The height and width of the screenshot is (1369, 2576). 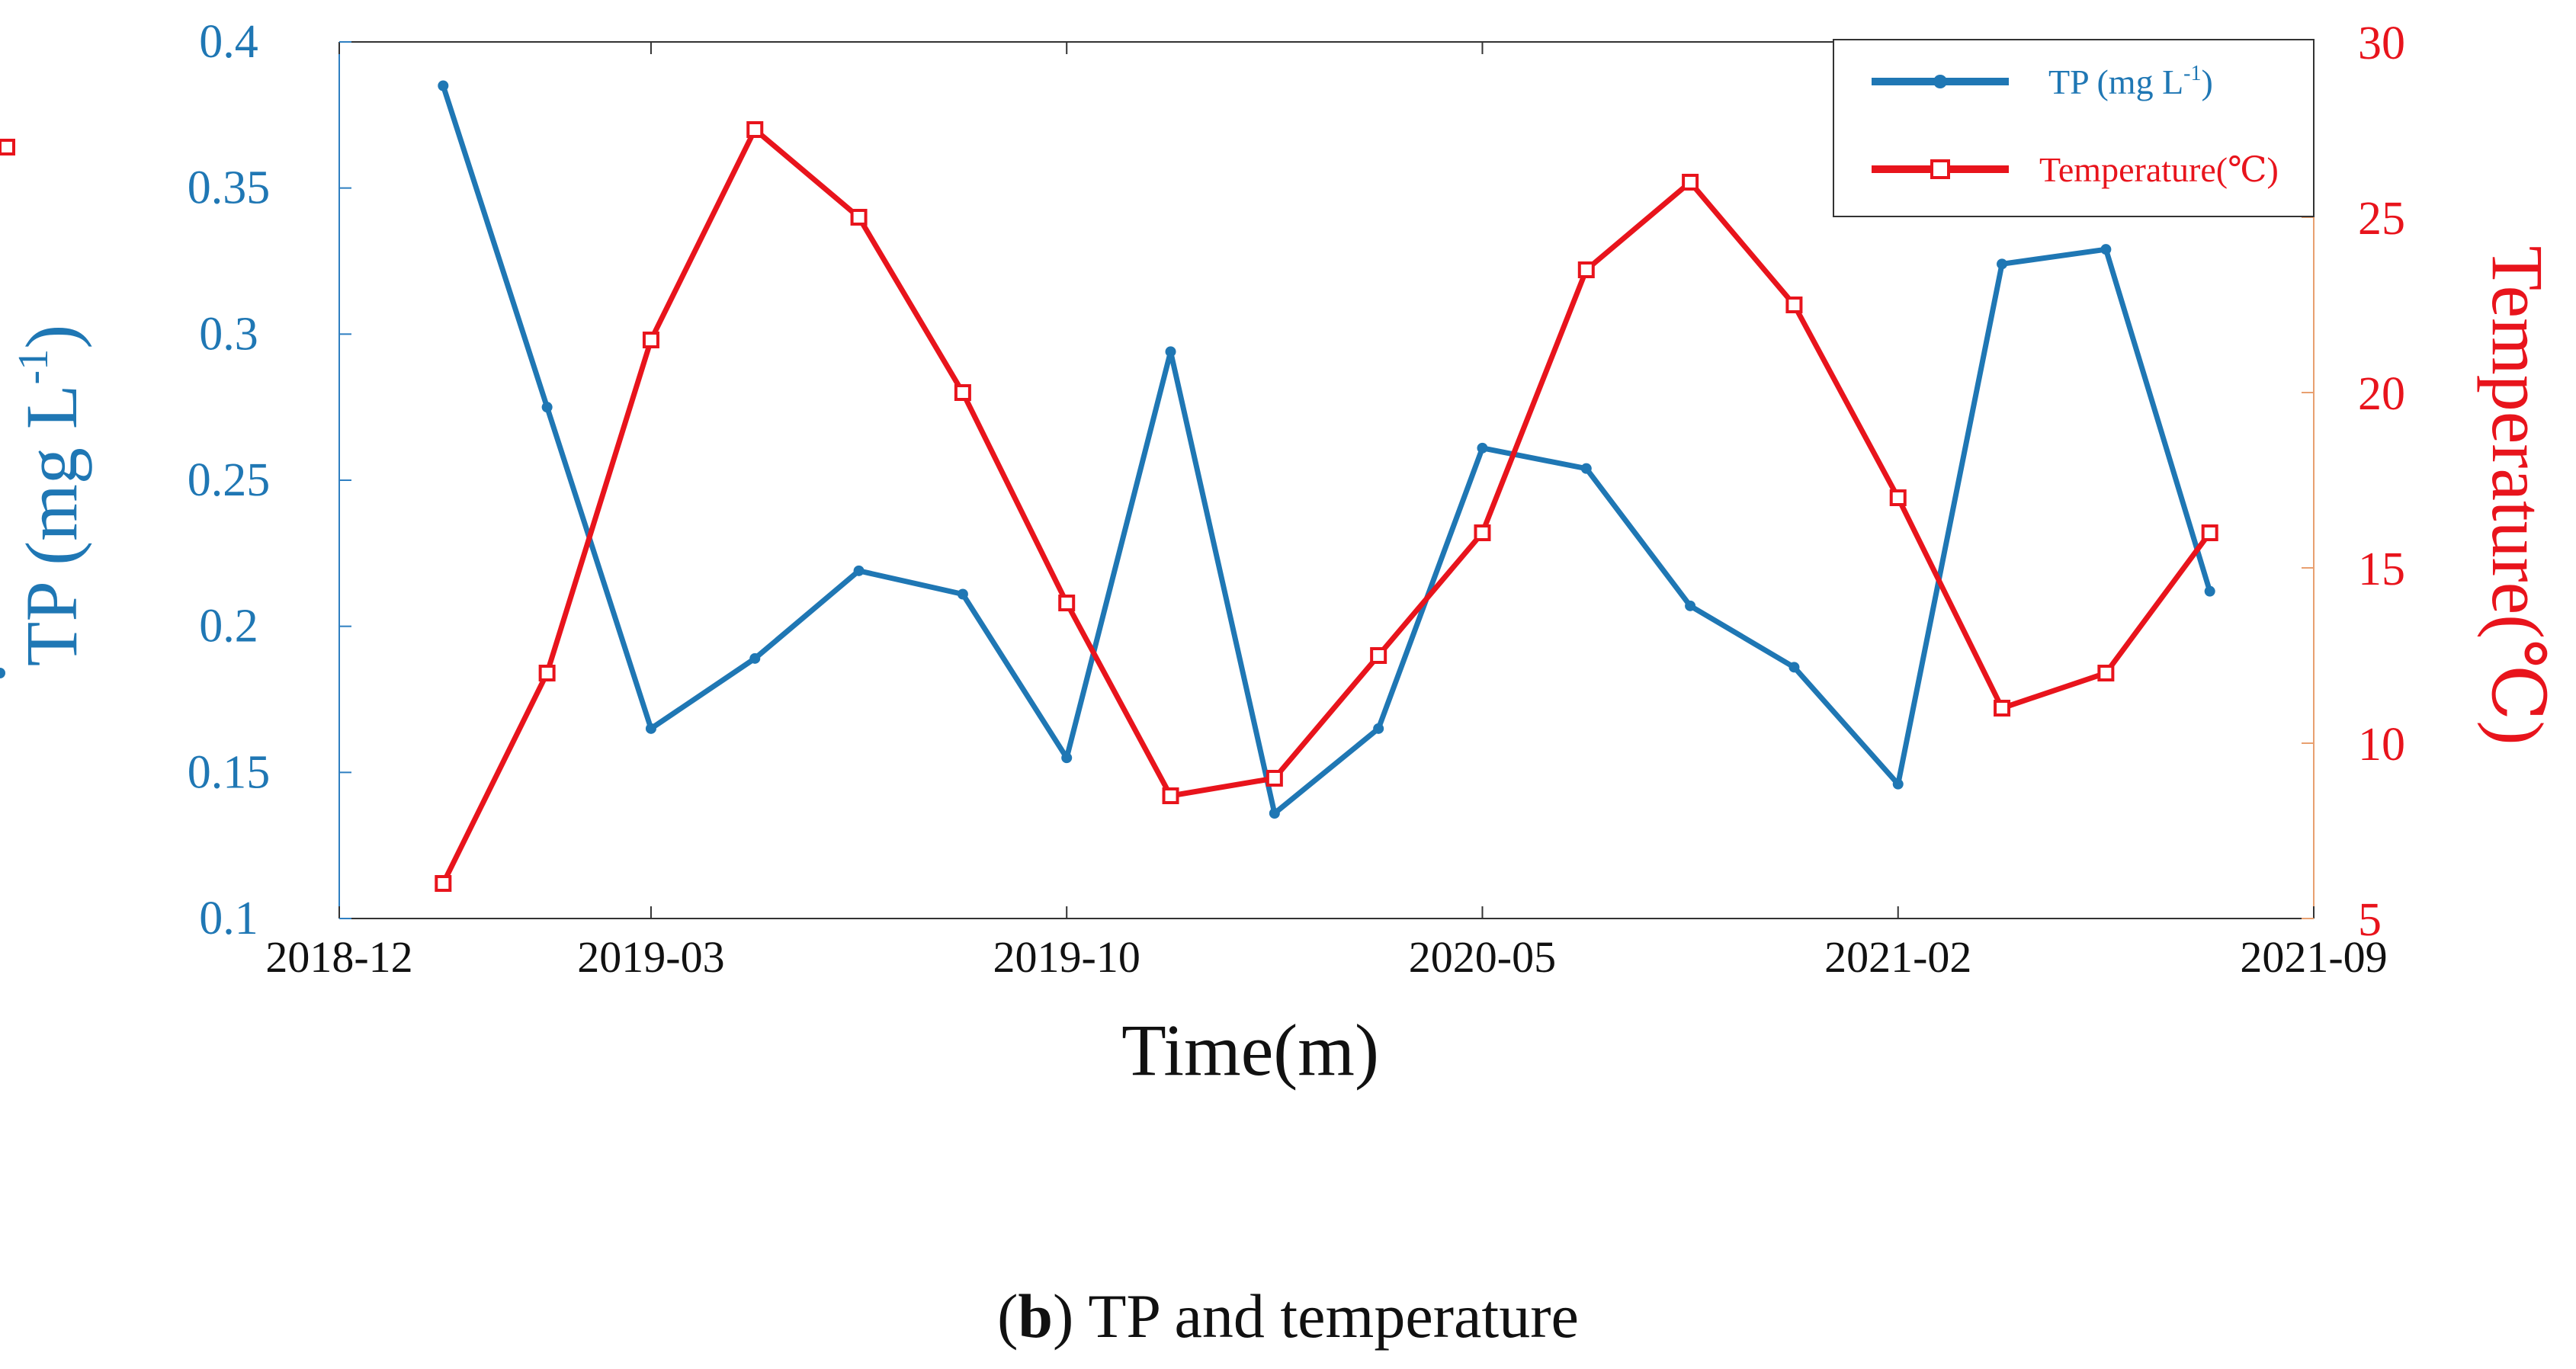 I want to click on right-tick-label: 15, so click(x=2381, y=569).